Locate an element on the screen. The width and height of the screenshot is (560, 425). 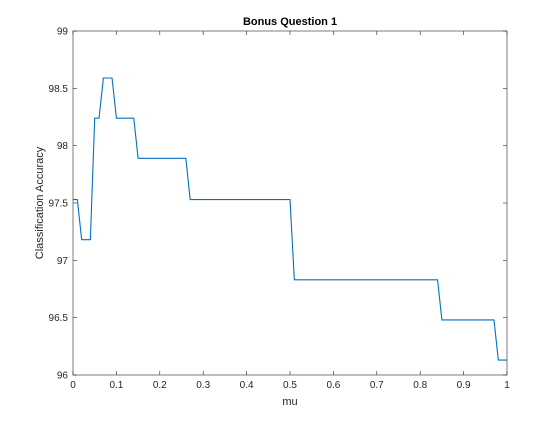
y-tick-label: 96 is located at coordinates (63, 376).